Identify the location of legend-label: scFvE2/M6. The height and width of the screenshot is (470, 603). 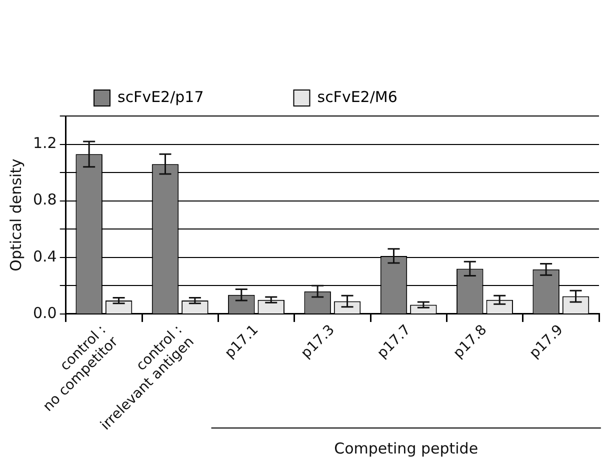
(357, 97).